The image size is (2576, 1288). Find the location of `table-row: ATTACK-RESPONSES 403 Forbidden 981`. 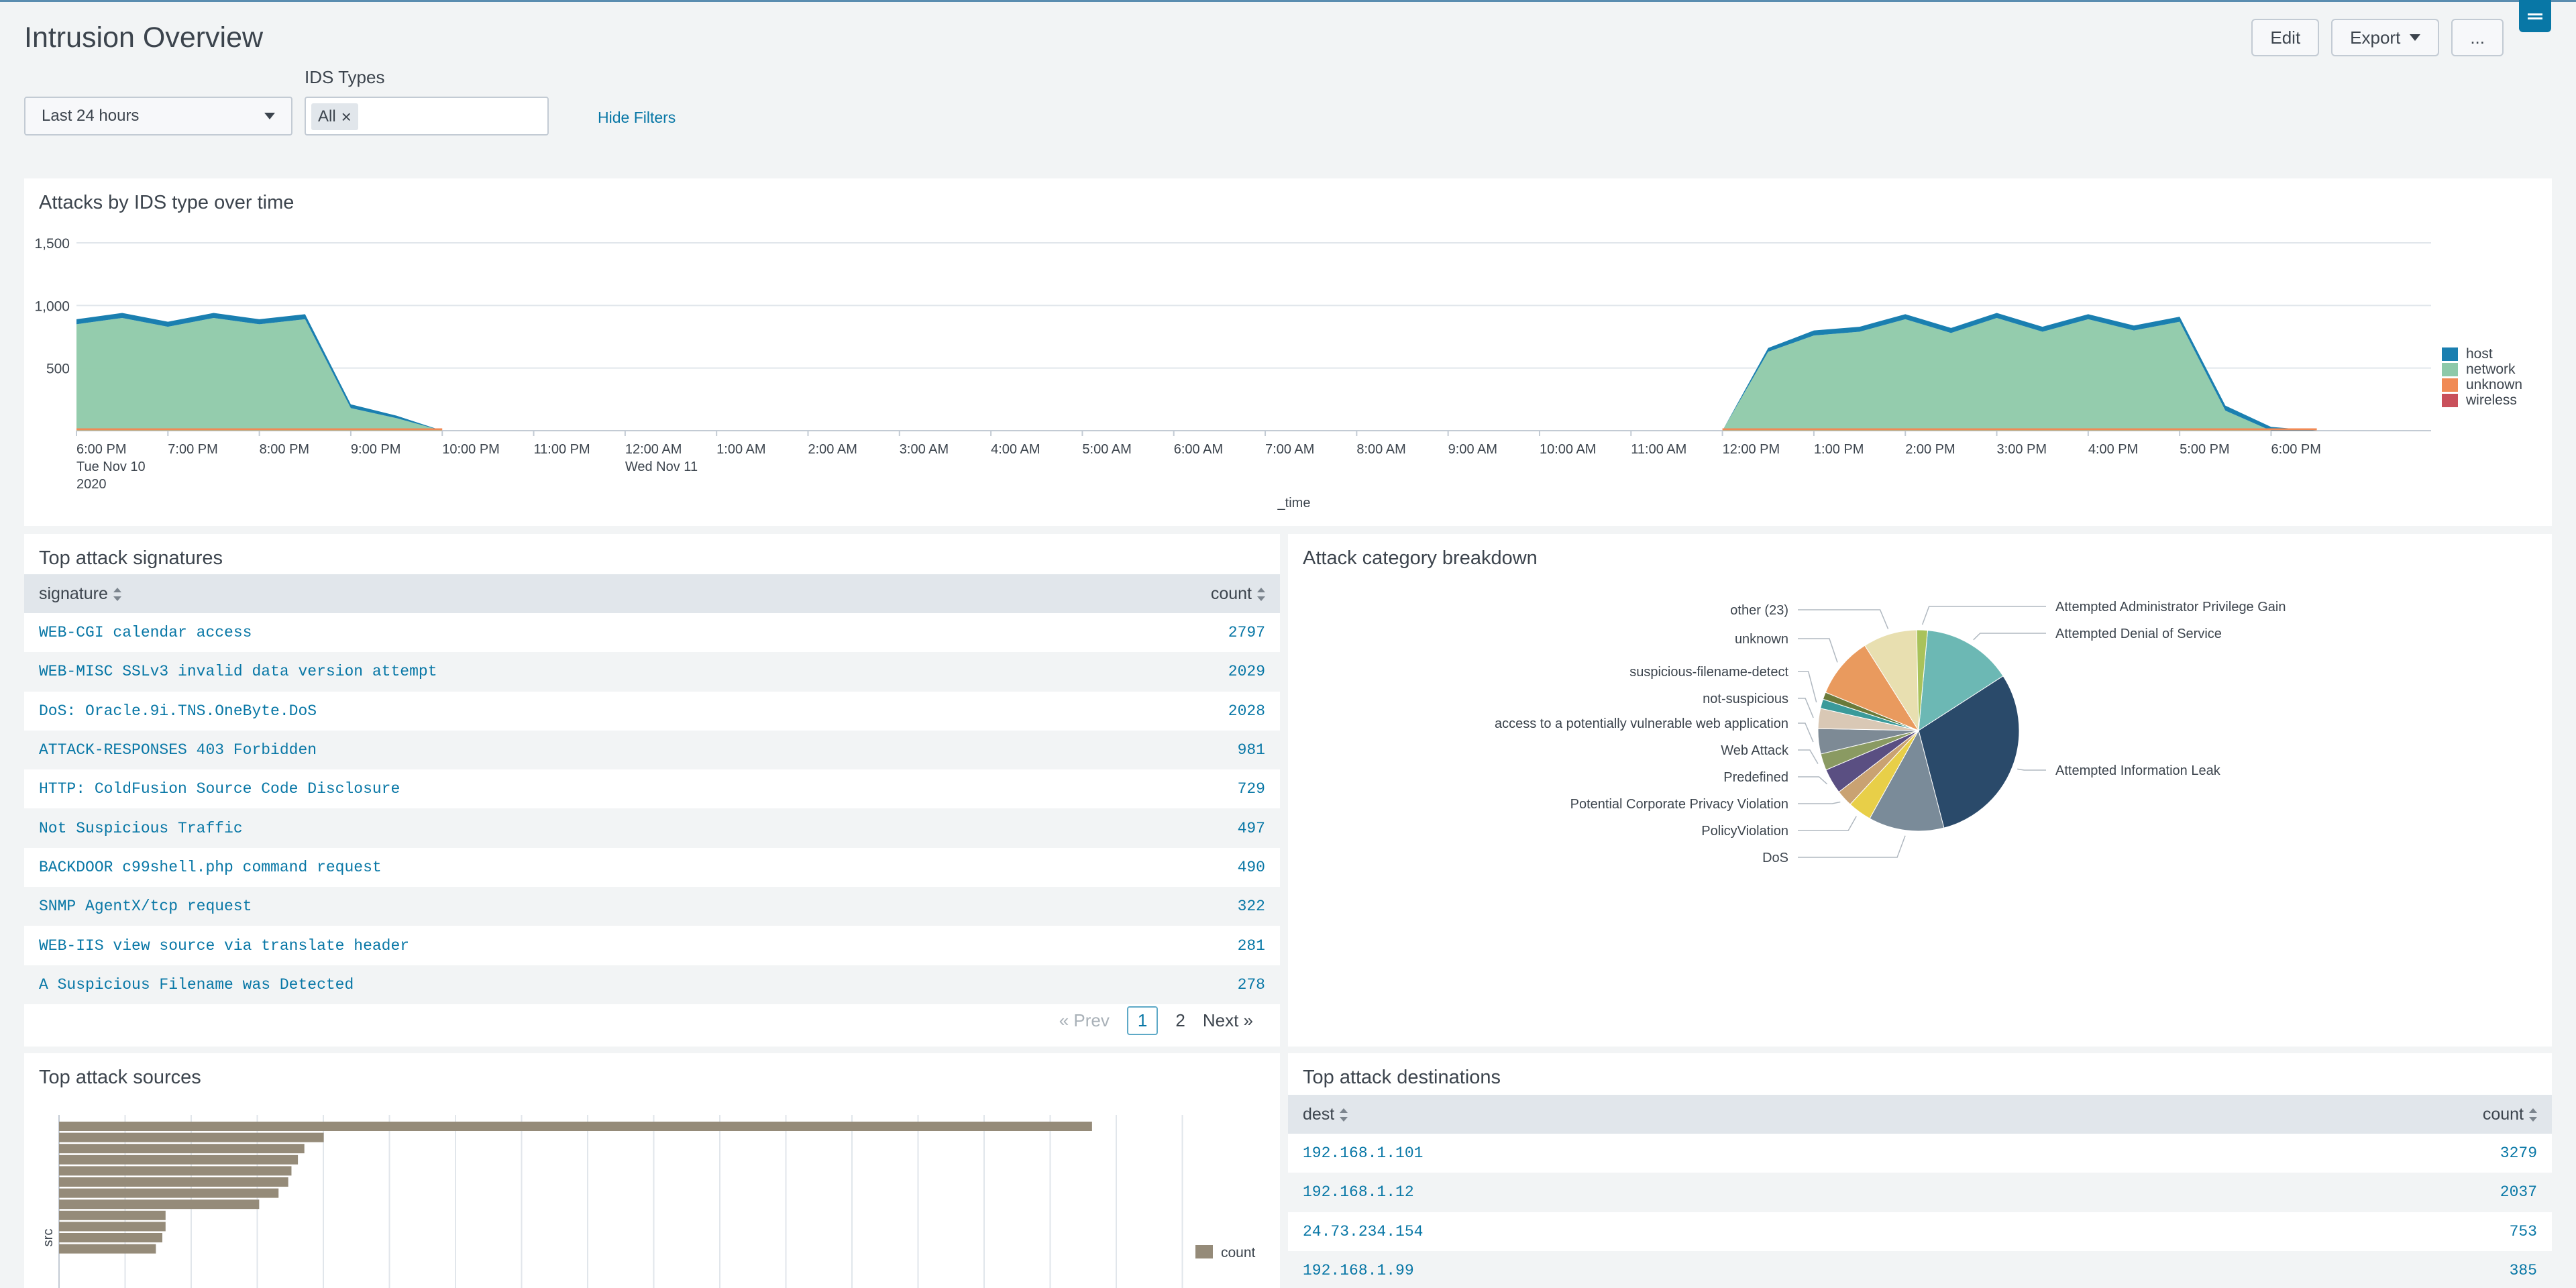

table-row: ATTACK-RESPONSES 403 Forbidden 981 is located at coordinates (652, 750).